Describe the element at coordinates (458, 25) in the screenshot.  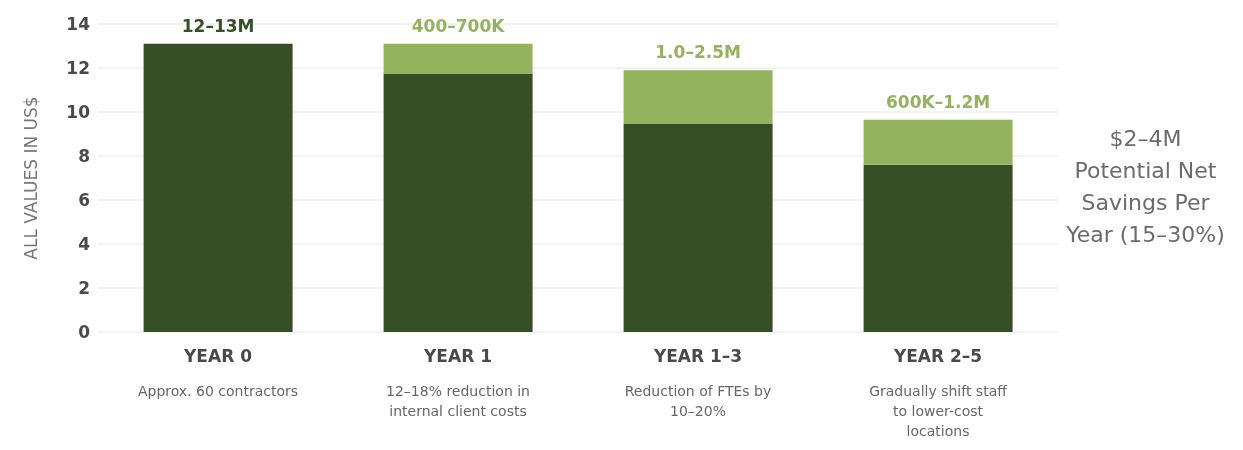
I see `total-label: 400–700K` at that location.